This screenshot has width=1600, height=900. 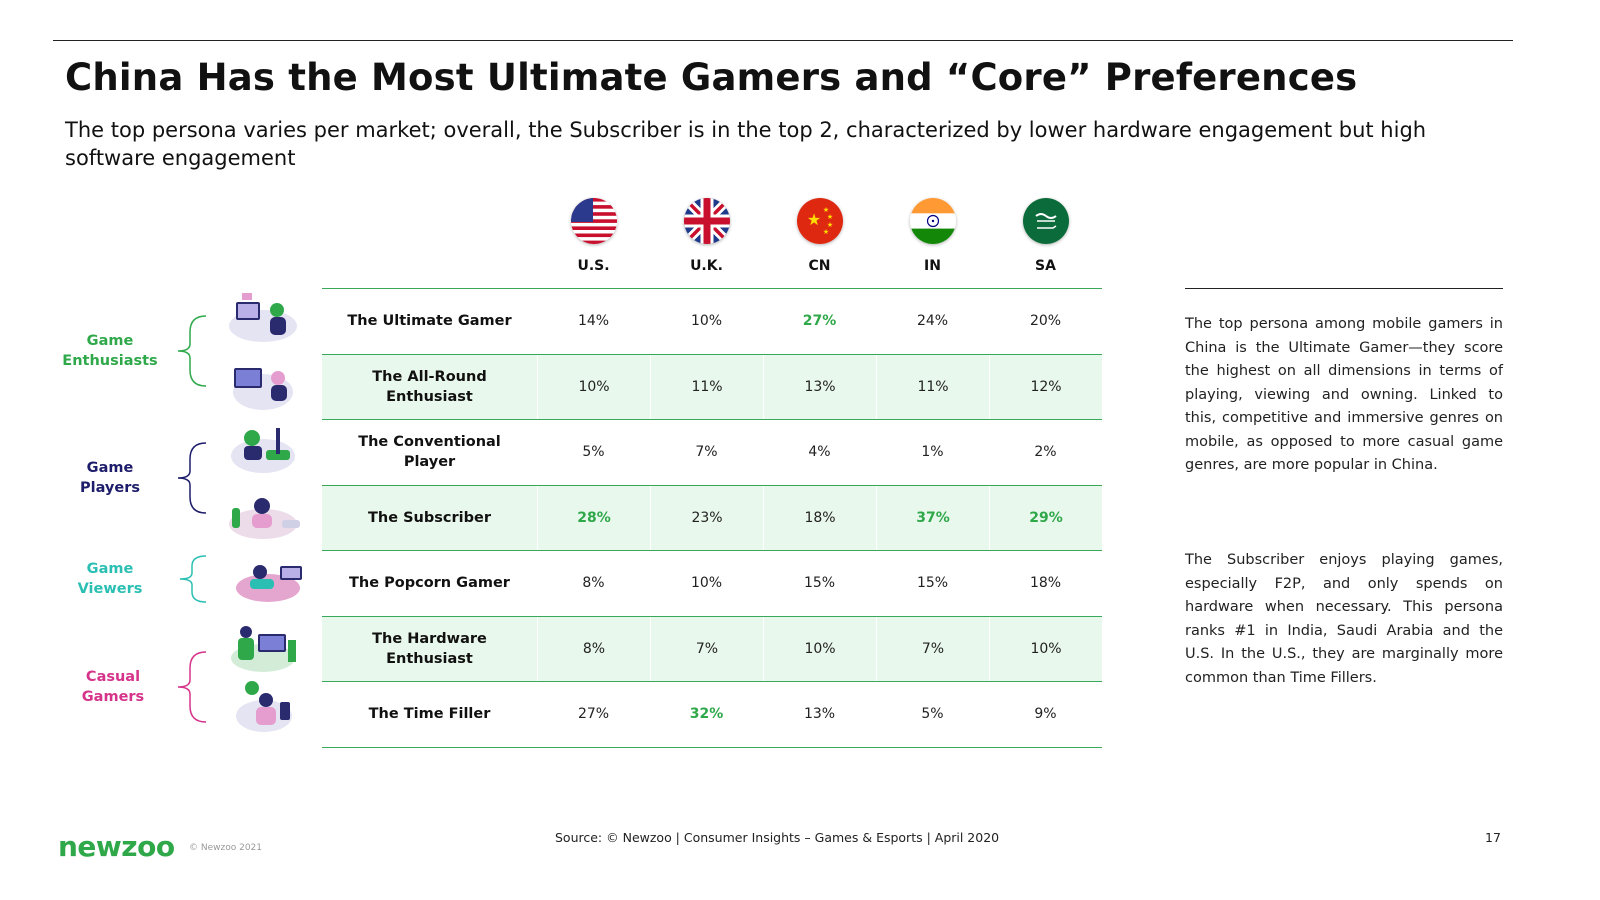 I want to click on table-row: The Hardware Enthusiast 8% 7% 10% 7% 10%, so click(x=712, y=649).